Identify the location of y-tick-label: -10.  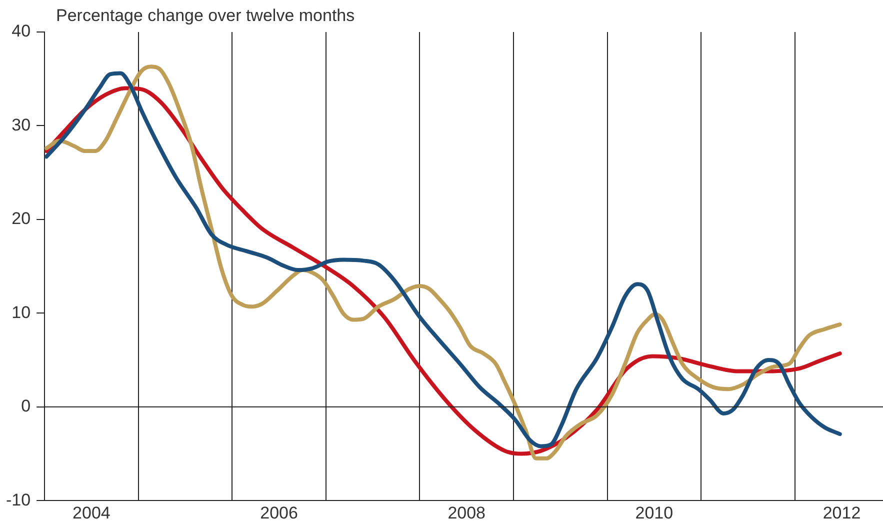
(18, 500).